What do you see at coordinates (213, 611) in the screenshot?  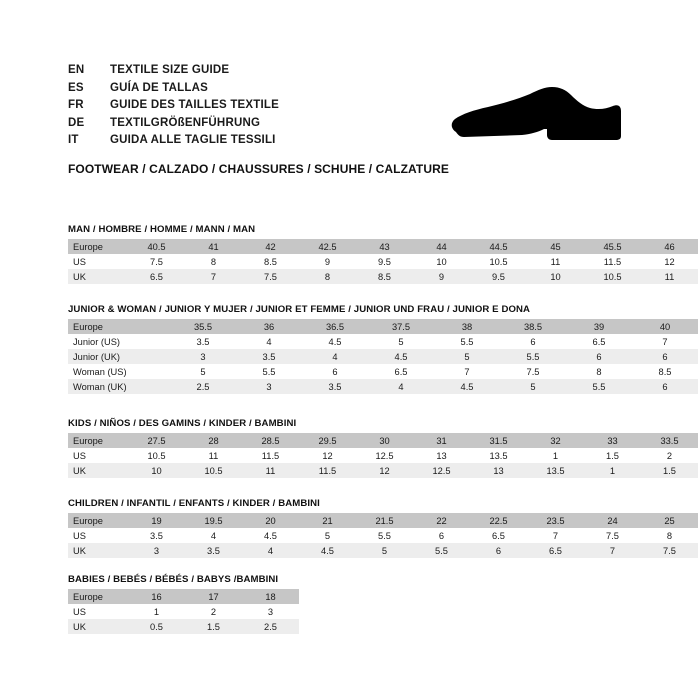 I see `size-cell: 2` at bounding box center [213, 611].